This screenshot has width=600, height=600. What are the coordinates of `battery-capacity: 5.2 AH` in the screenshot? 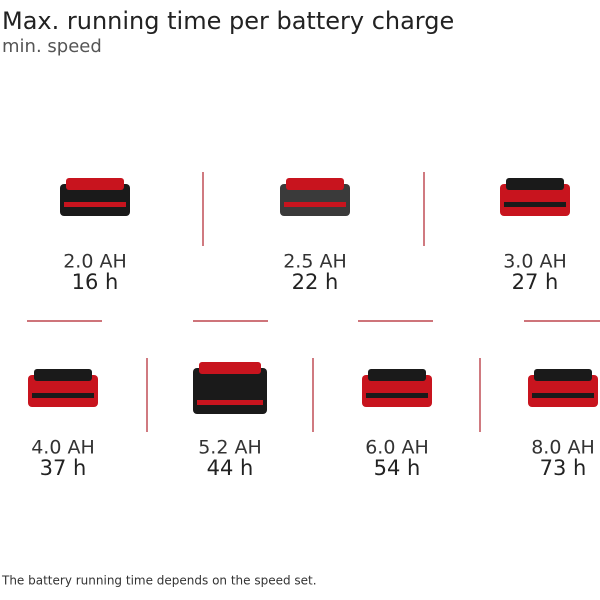 It's located at (230, 448).